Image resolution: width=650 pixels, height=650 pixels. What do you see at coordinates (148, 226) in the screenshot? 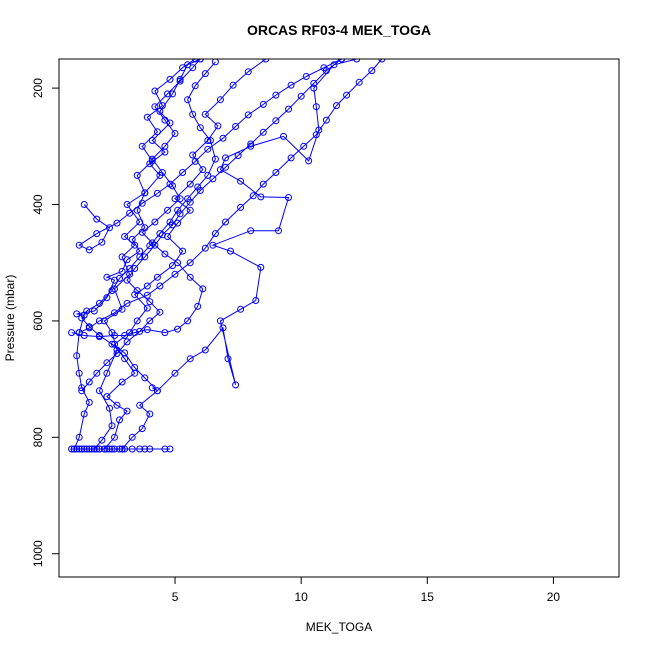
I see `series-line` at bounding box center [148, 226].